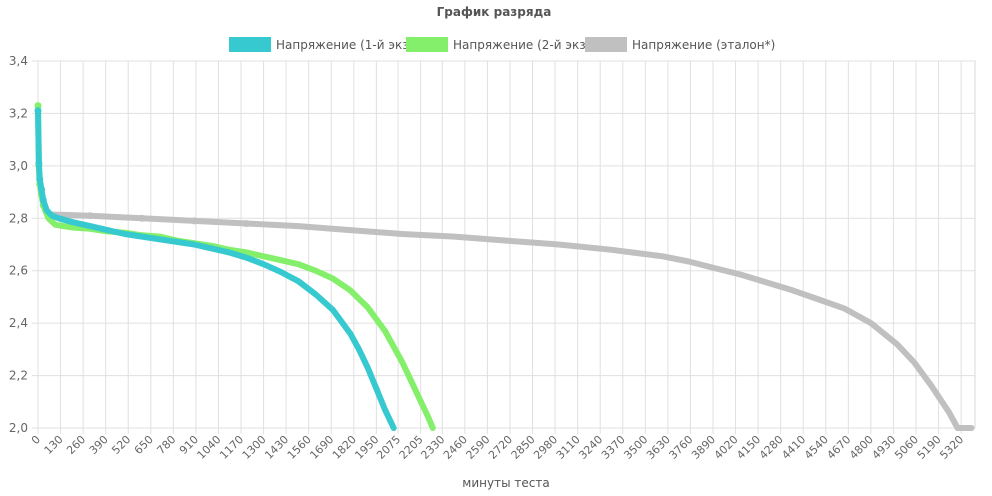 Image resolution: width=992 pixels, height=496 pixels. I want to click on x-tick-label: 2205, so click(411, 447).